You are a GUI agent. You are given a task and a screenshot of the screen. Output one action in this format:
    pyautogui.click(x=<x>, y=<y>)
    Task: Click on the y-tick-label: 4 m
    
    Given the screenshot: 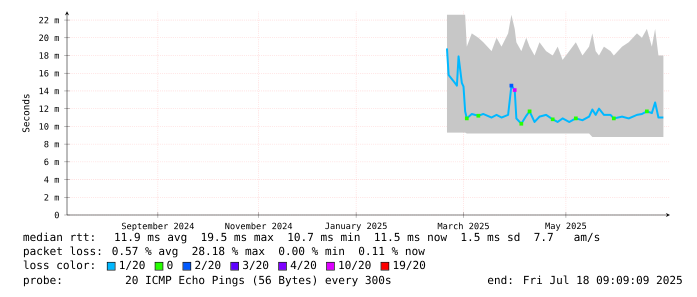 What is the action you would take?
    pyautogui.click(x=52, y=179)
    